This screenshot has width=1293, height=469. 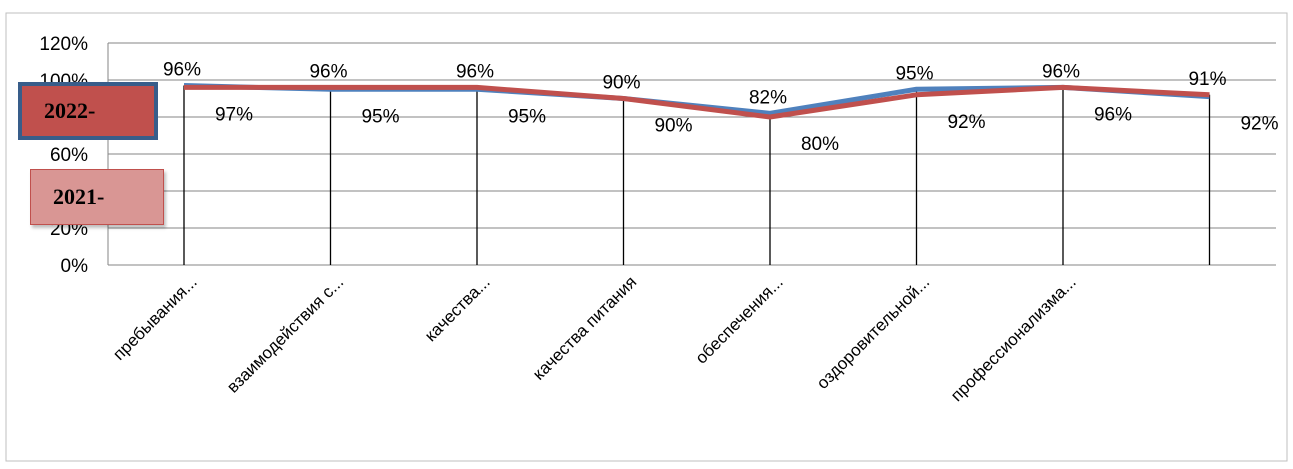 I want to click on legend-2022-label: 2022-, so click(x=70, y=110).